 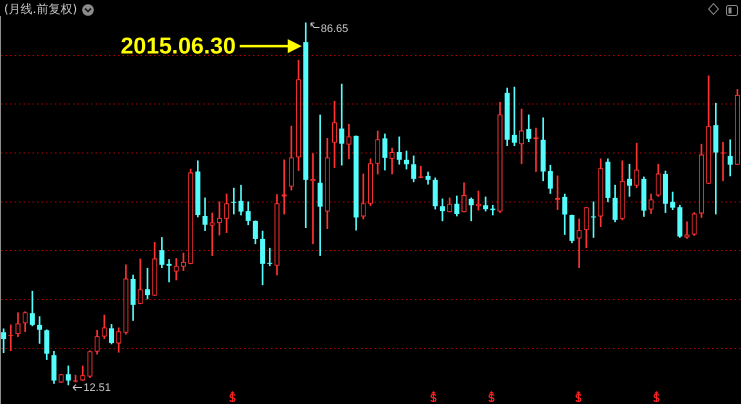 I want to click on annotation: 86.65, so click(x=334, y=28).